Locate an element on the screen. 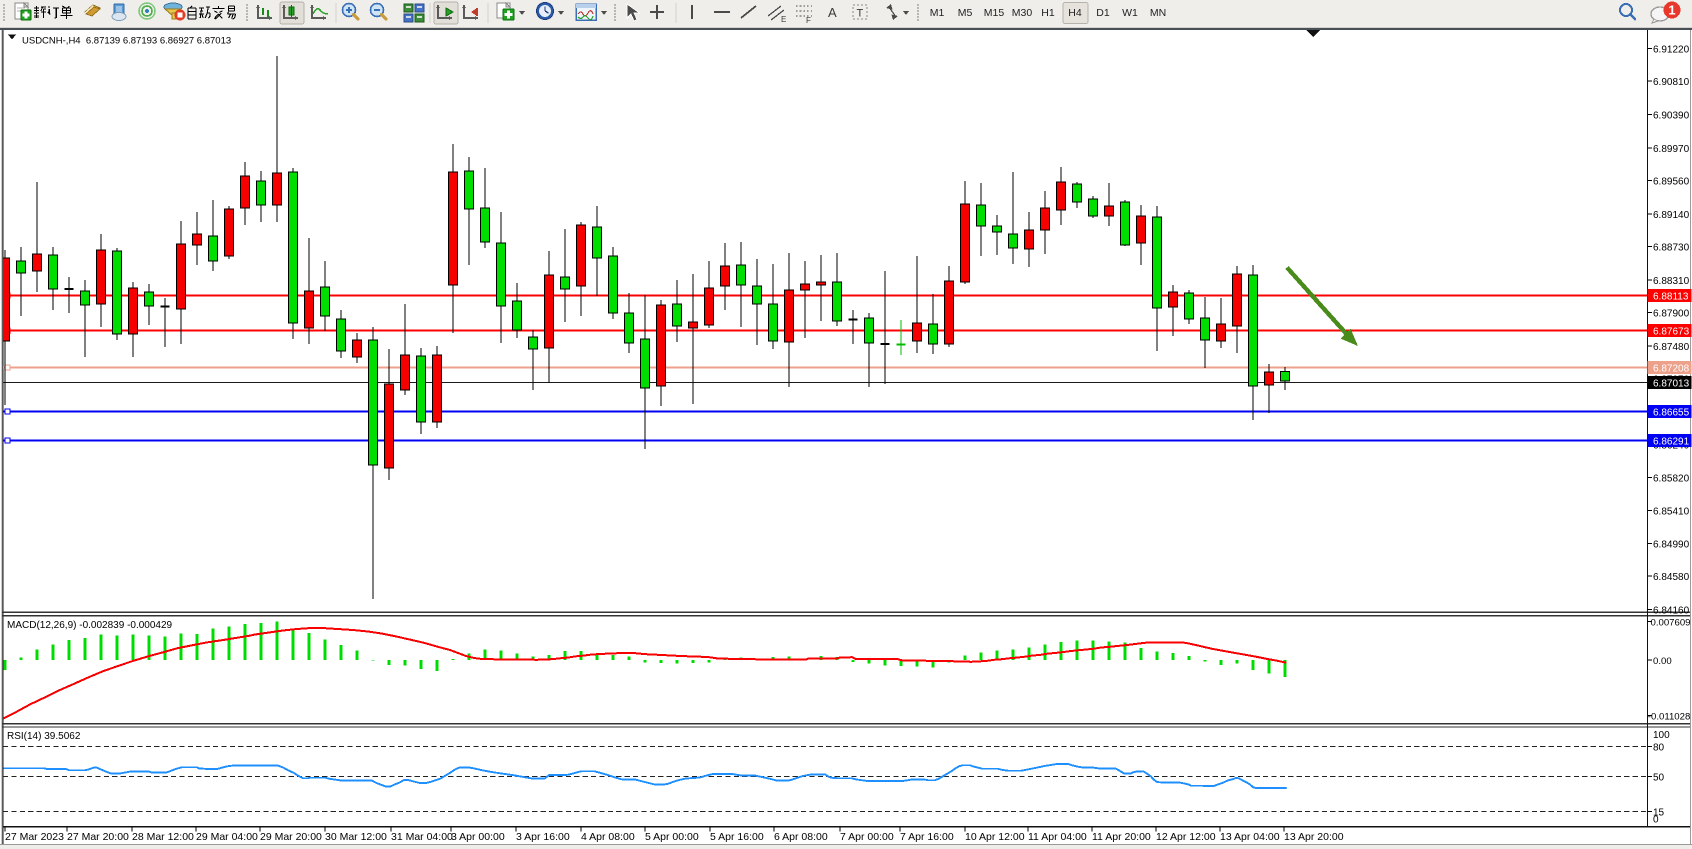 Image resolution: width=1692 pixels, height=849 pixels. svg-text: M1 is located at coordinates (937, 13).